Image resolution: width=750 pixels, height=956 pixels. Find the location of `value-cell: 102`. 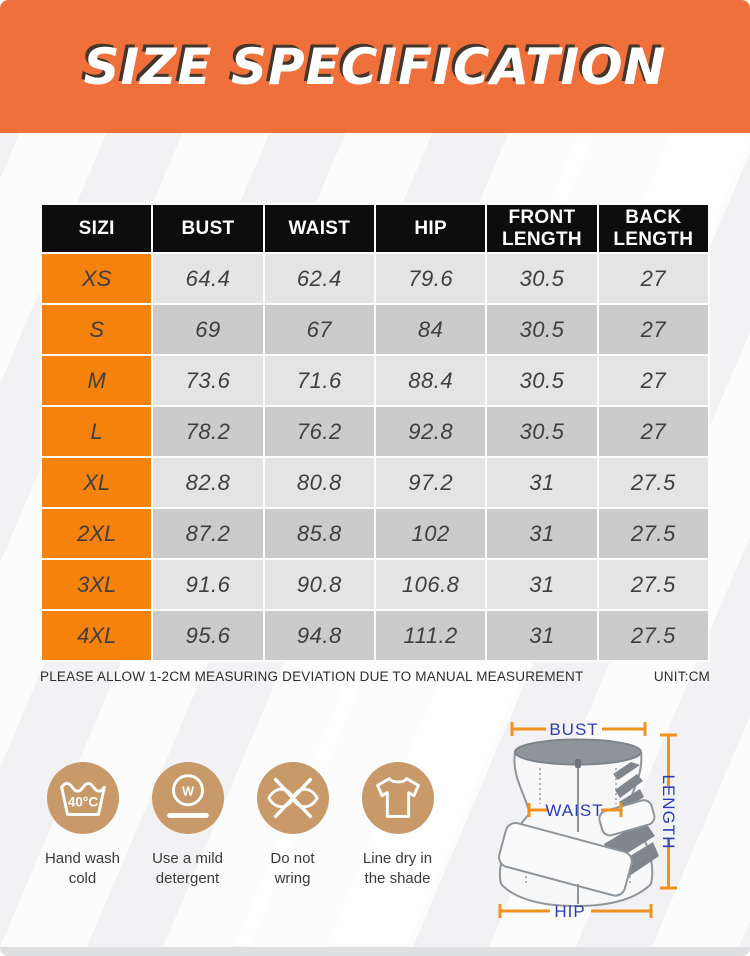

value-cell: 102 is located at coordinates (430, 533).